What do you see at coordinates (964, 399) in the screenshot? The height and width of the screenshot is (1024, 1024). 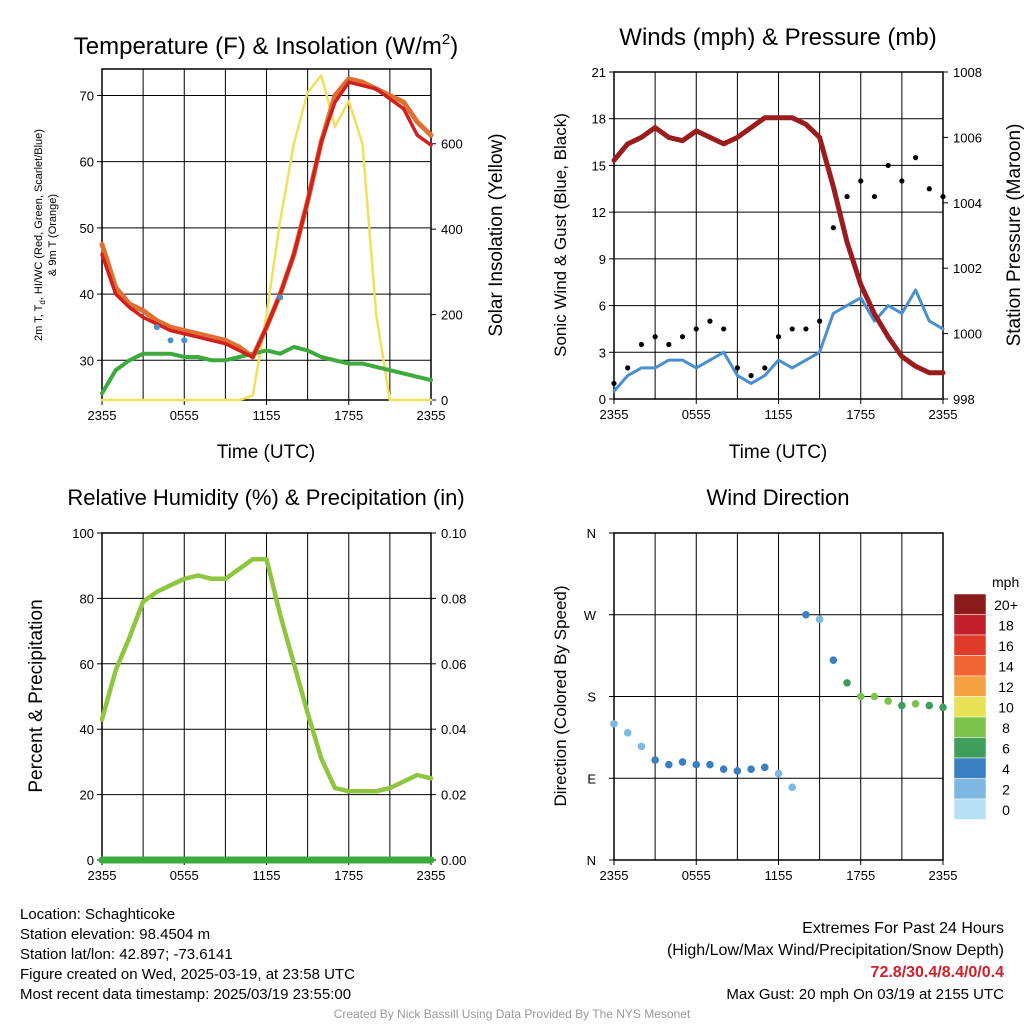 I see `wind-y2-tick-label: 998` at bounding box center [964, 399].